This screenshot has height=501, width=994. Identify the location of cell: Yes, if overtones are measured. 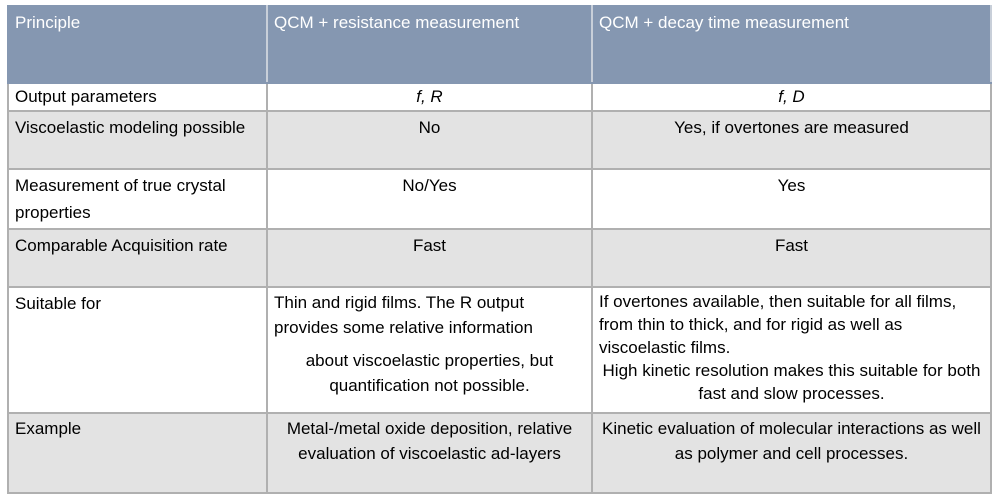
(791, 140).